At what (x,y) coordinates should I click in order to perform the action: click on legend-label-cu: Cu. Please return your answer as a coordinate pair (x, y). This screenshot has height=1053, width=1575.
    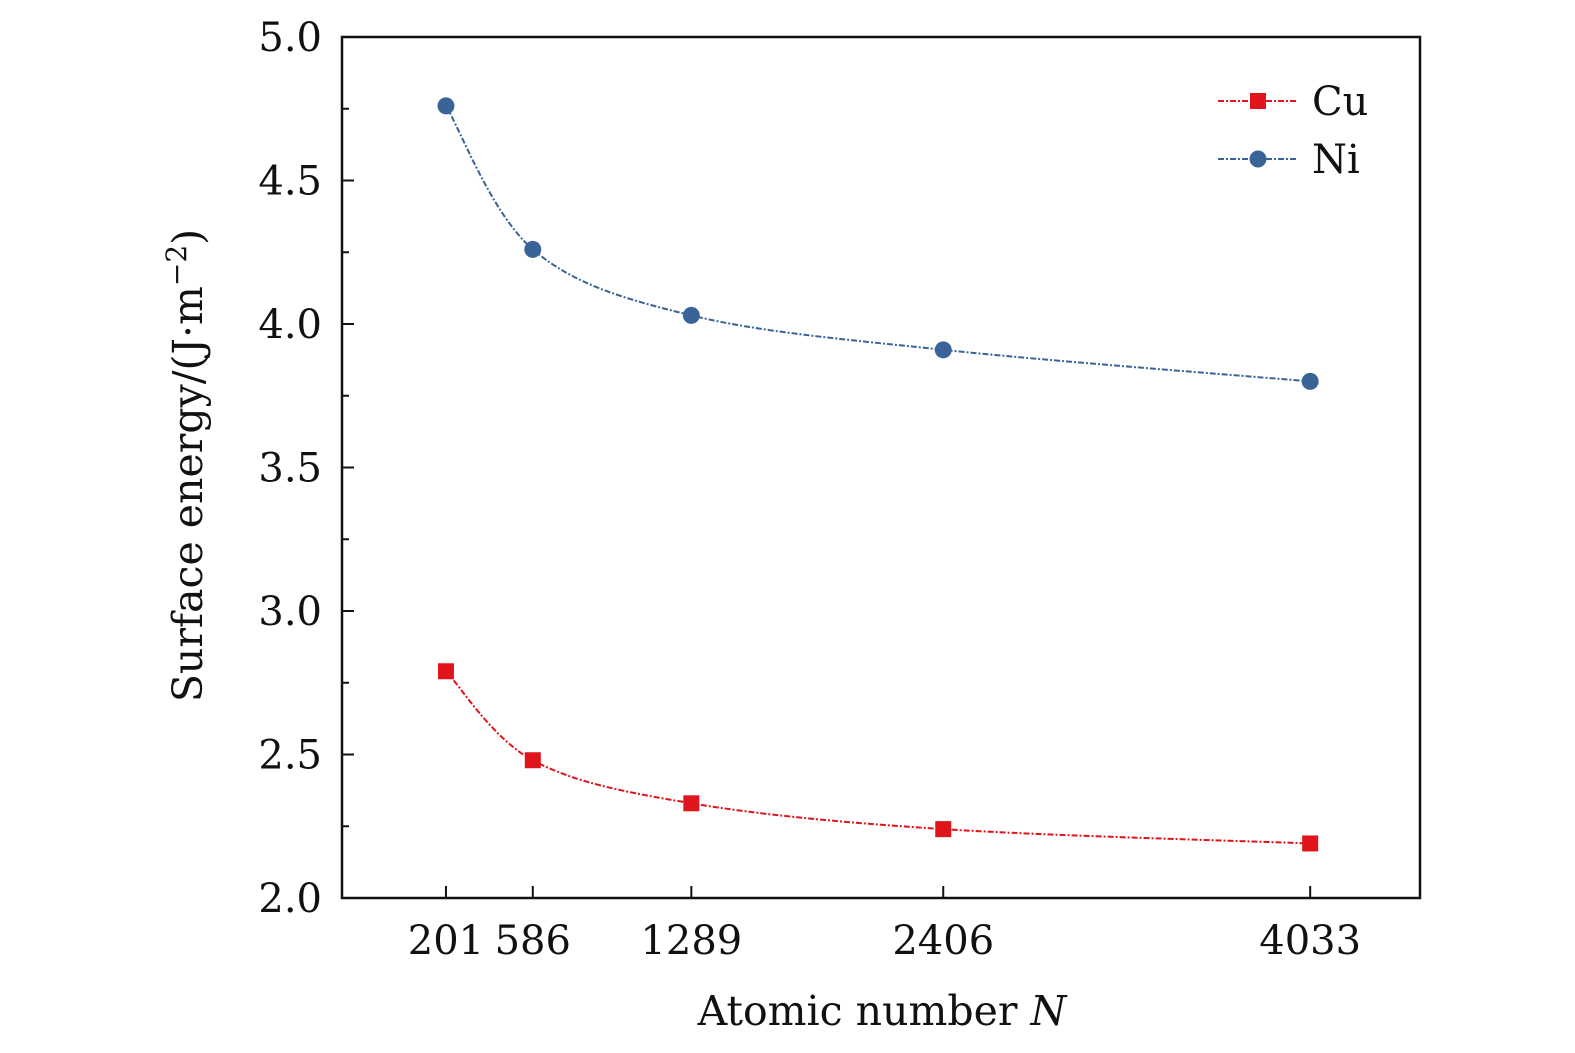
    Looking at the image, I should click on (1340, 102).